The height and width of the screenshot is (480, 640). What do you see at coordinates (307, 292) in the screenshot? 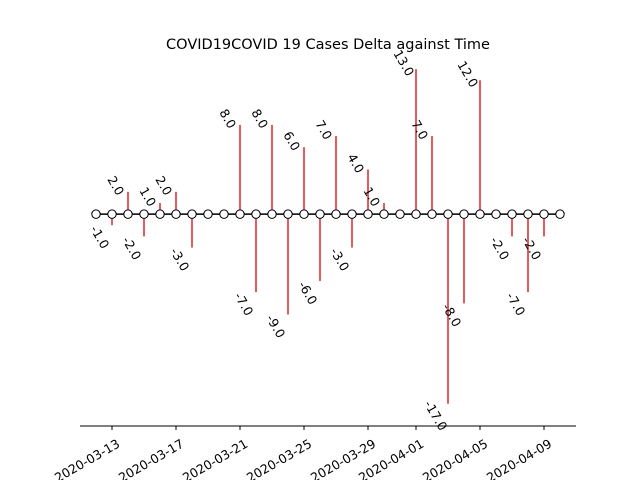
I see `data-label: -6.0` at bounding box center [307, 292].